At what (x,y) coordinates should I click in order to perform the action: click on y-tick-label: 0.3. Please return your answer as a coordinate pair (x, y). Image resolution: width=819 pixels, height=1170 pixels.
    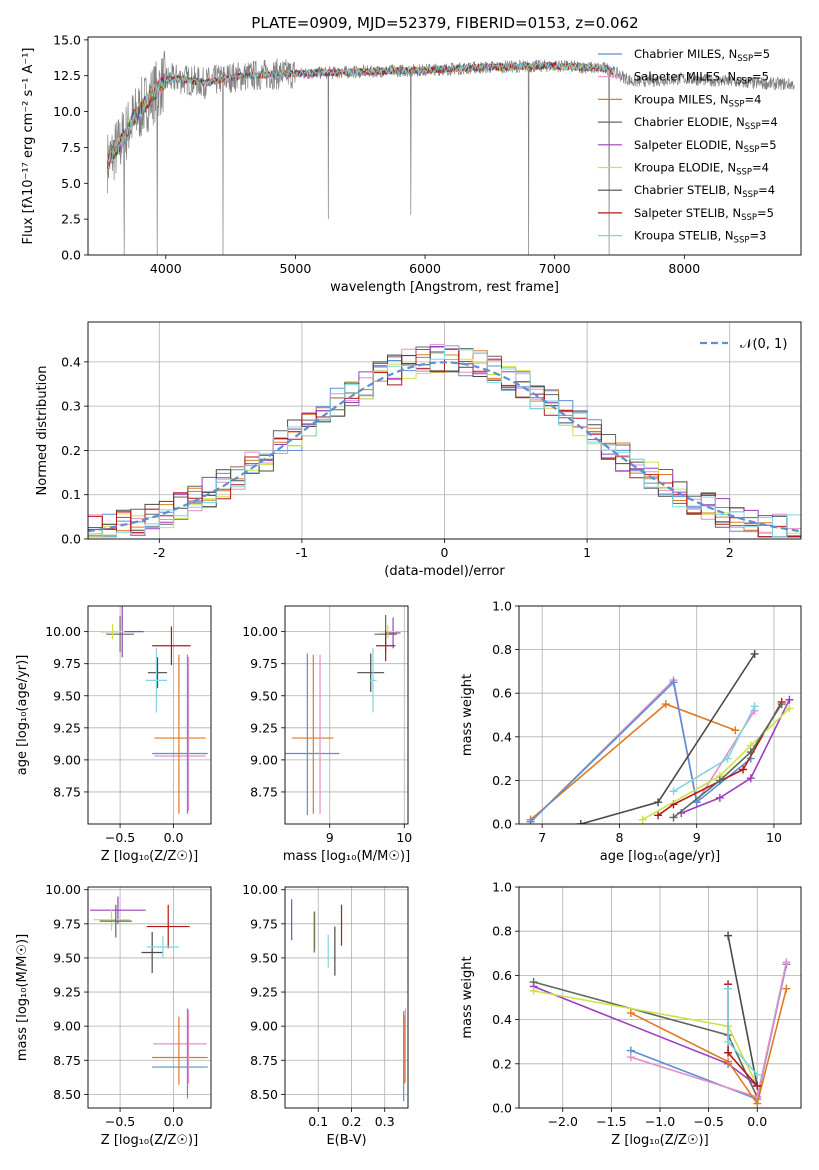
    Looking at the image, I should click on (71, 406).